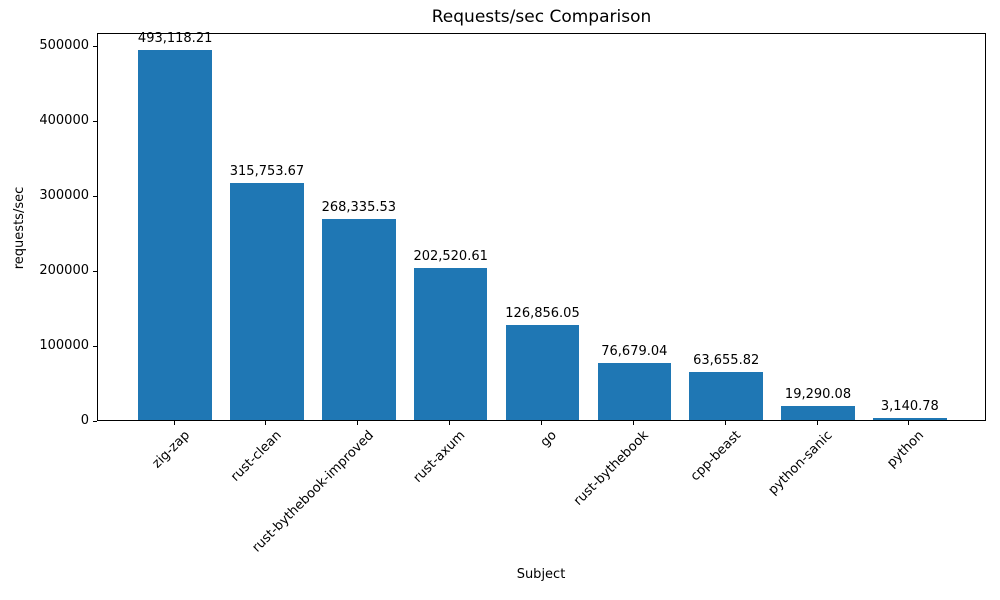  Describe the element at coordinates (726, 396) in the screenshot. I see `bar-cpp-beast` at that location.